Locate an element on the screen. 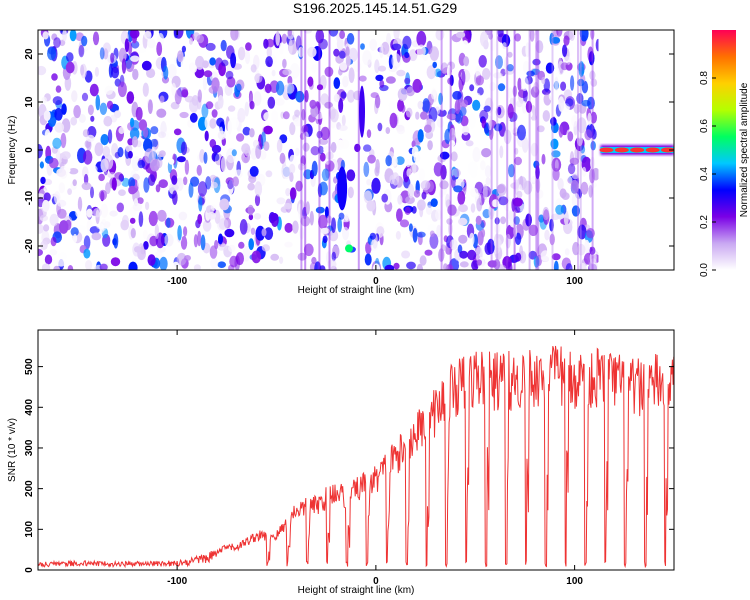 Image resolution: width=750 pixels, height=600 pixels. colorbar-scale is located at coordinates (724, 150).